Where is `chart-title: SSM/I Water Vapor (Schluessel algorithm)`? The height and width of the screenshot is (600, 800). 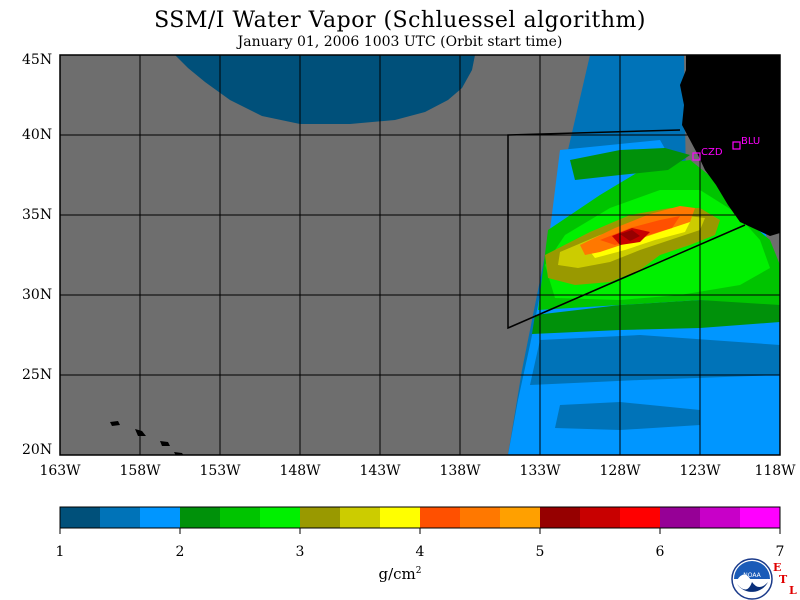 chart-title: SSM/I Water Vapor (Schluessel algorithm) is located at coordinates (400, 20).